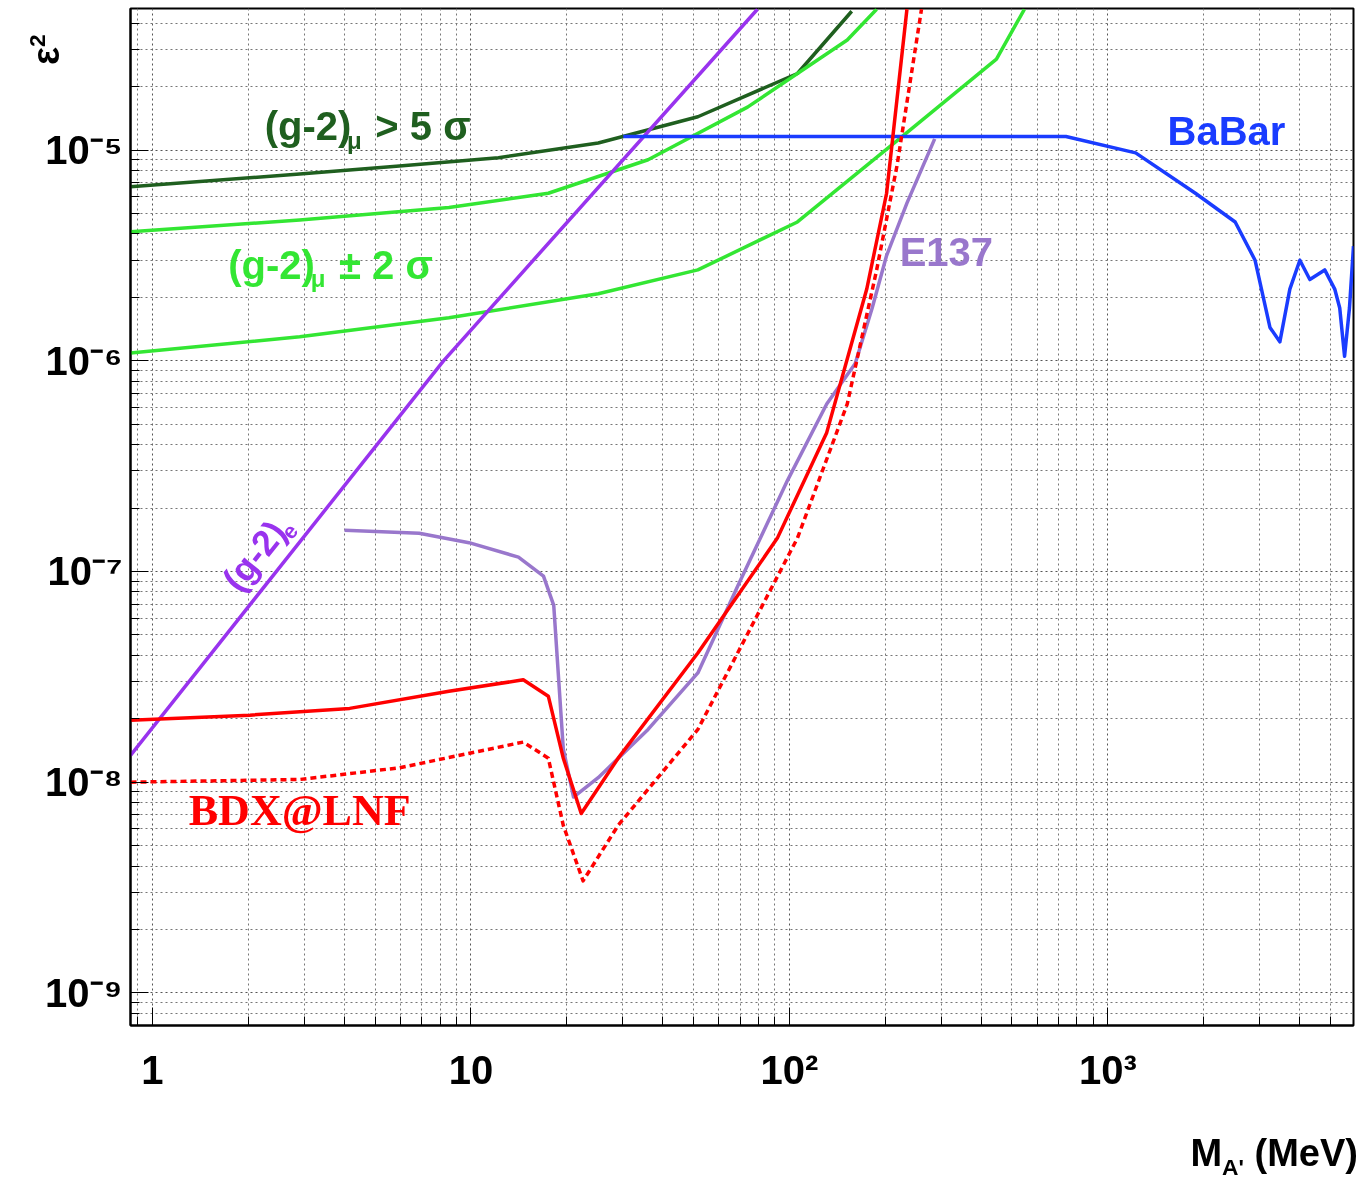 The image size is (1359, 1181). I want to click on x-tick-label: 1, so click(152, 1069).